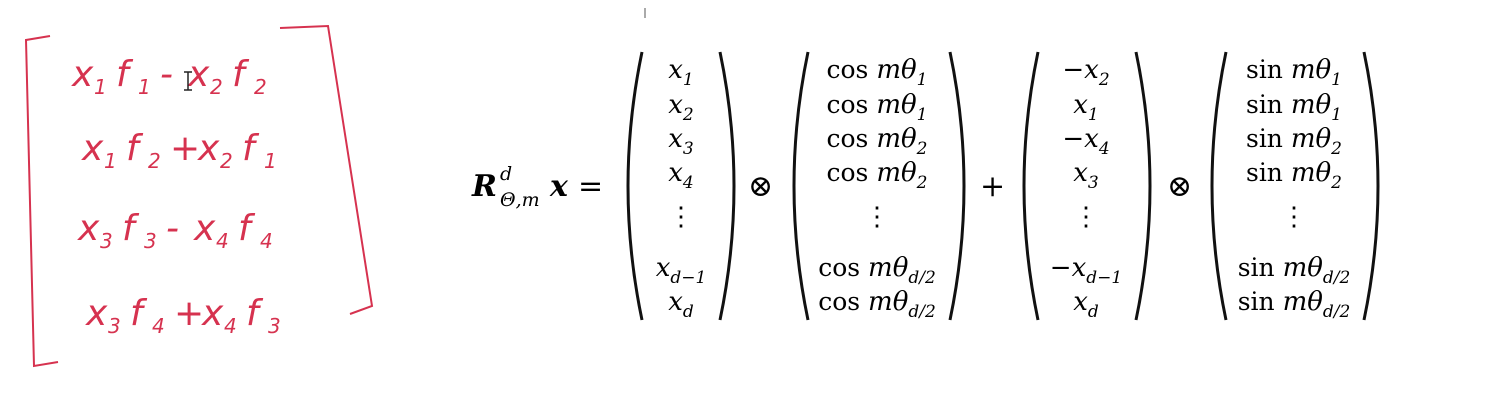 This screenshot has height=403, width=1494. Describe the element at coordinates (520, 200) in the screenshot. I see `lhs-subscript: Θ,m` at that location.